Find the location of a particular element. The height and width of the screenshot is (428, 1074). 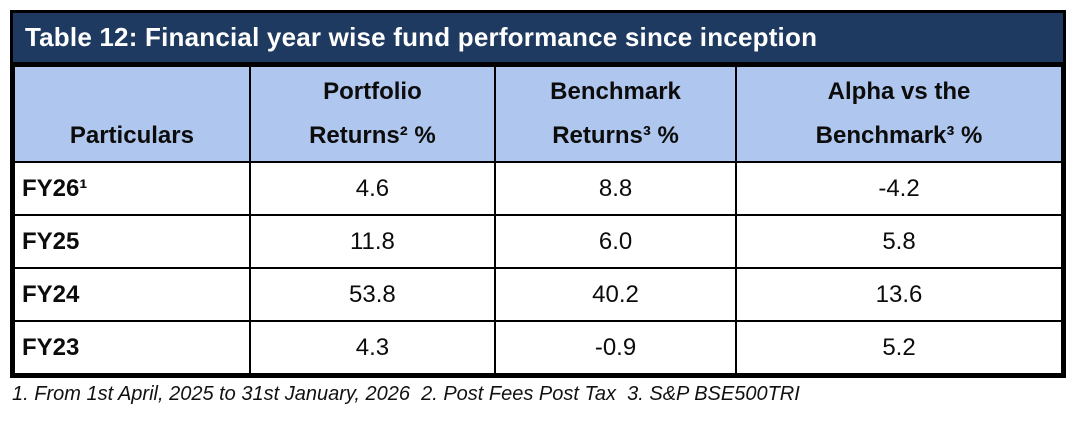

portfolio-returns-cell: 4.3 is located at coordinates (372, 347).